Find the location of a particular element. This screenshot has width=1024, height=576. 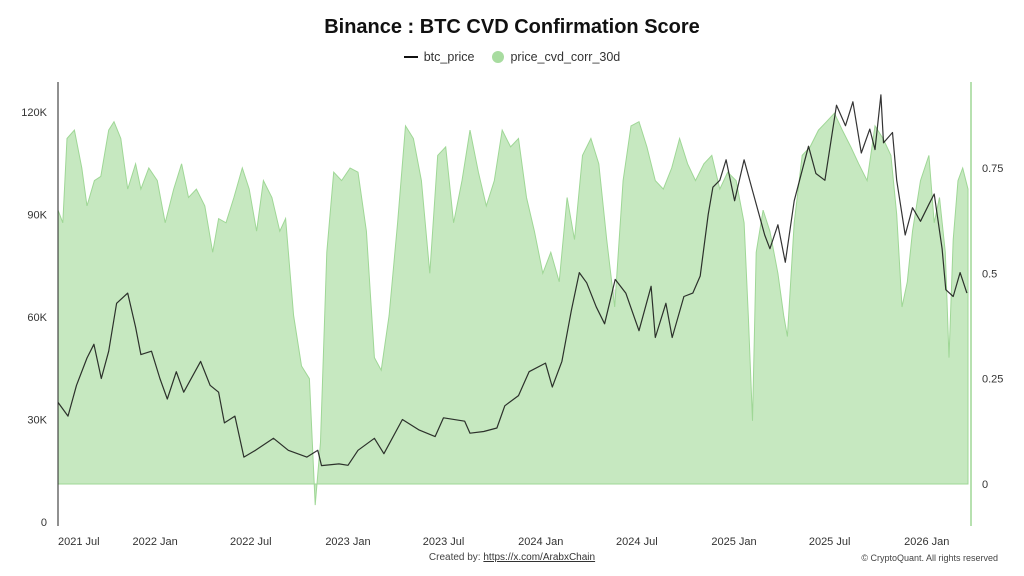

y-left-tick-label: 60K is located at coordinates (37, 318).